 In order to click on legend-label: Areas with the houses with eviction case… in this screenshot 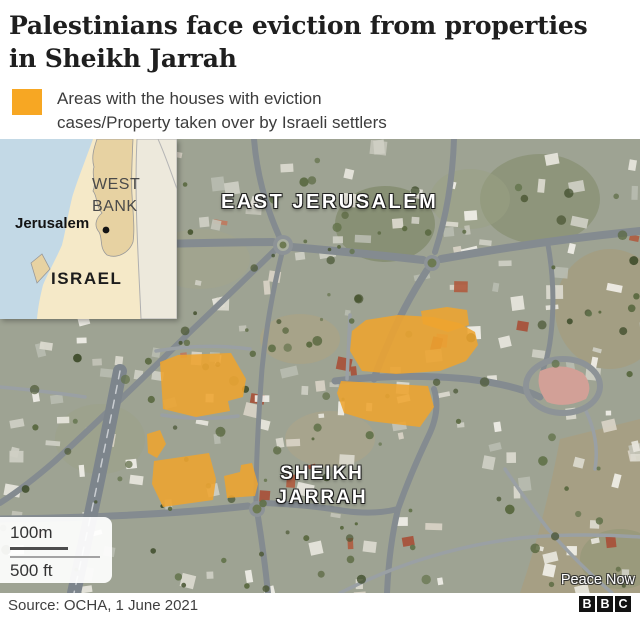, I will do `click(222, 110)`.